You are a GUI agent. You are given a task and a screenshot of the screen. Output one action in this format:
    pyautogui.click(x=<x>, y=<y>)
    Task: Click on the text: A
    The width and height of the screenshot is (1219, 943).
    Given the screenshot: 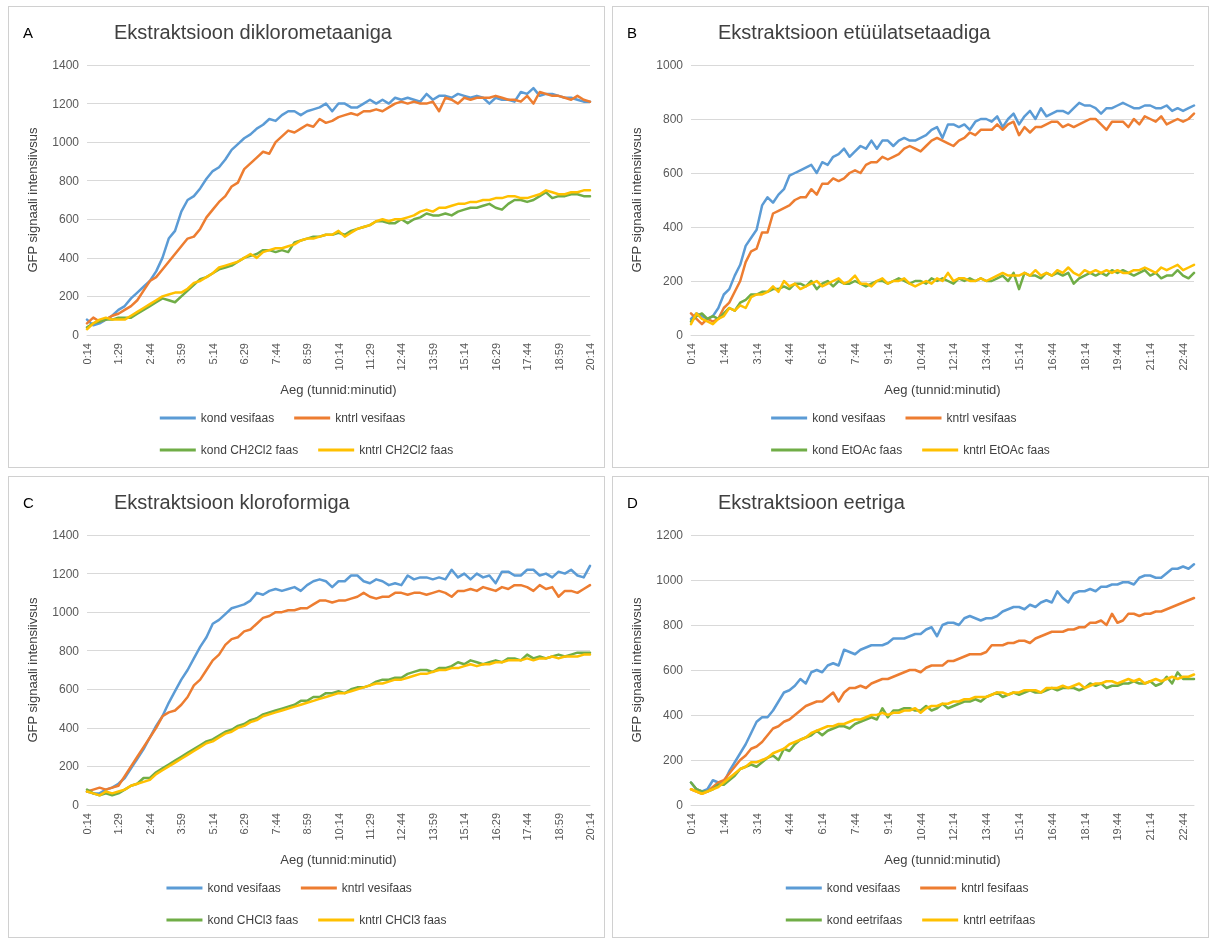 What is the action you would take?
    pyautogui.click(x=28, y=32)
    